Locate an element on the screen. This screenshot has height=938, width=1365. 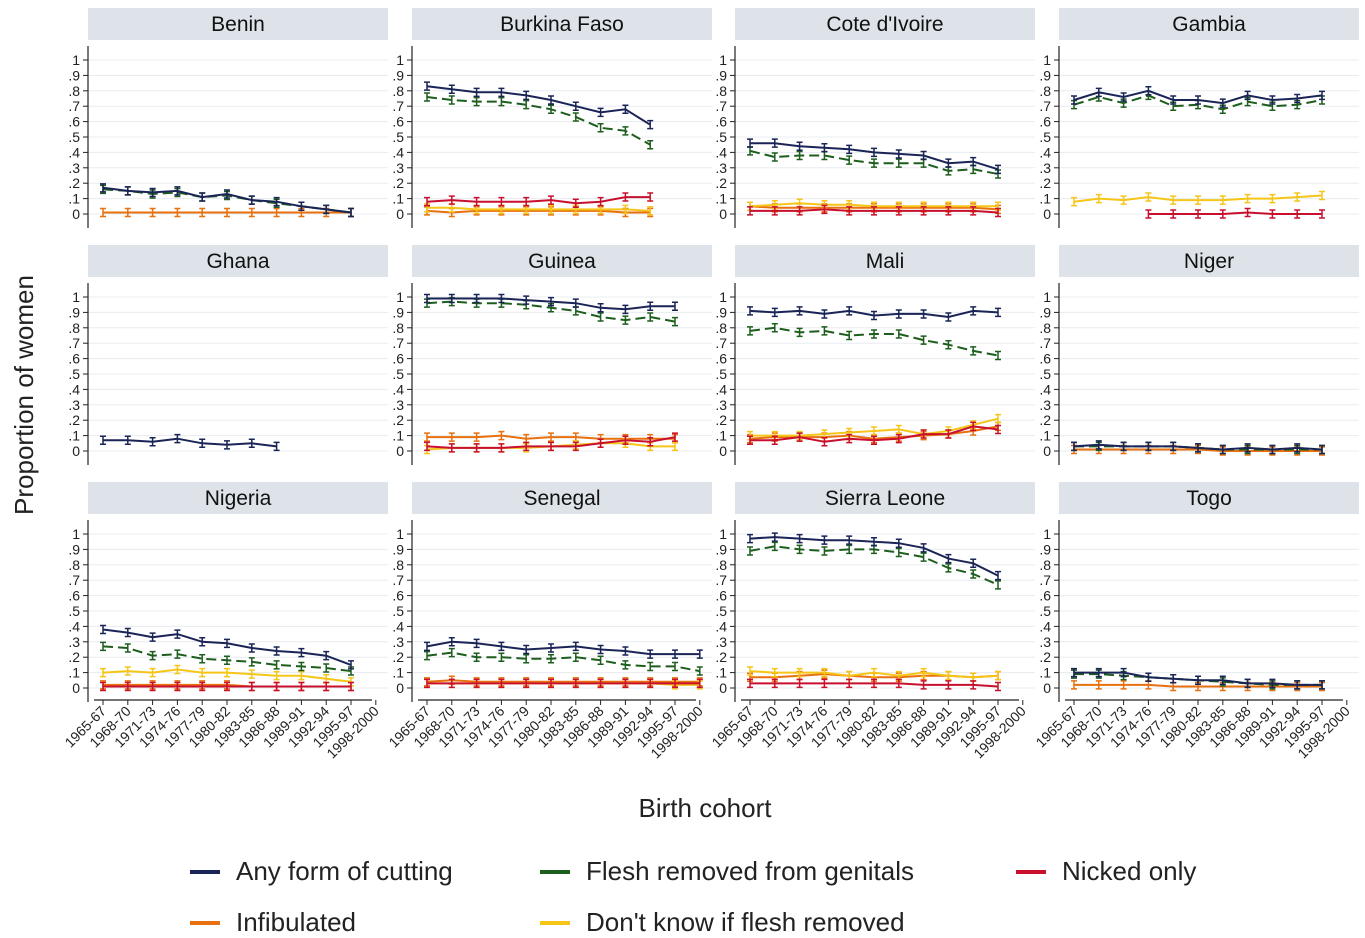
data-point-gambia-nicked is located at coordinates (1198, 214).